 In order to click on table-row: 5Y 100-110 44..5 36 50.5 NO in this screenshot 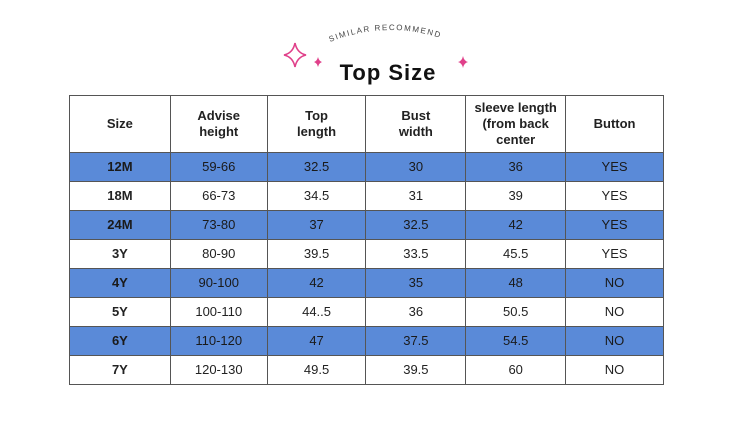, I will do `click(366, 312)`.